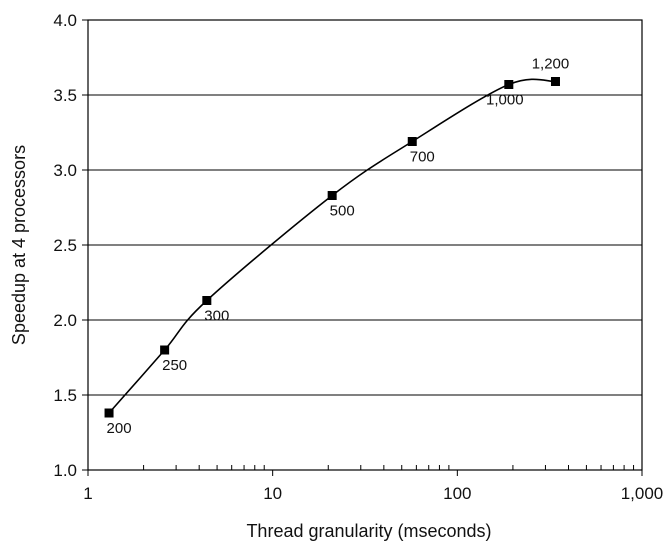  I want to click on y-tick-label: 3.5, so click(65, 95).